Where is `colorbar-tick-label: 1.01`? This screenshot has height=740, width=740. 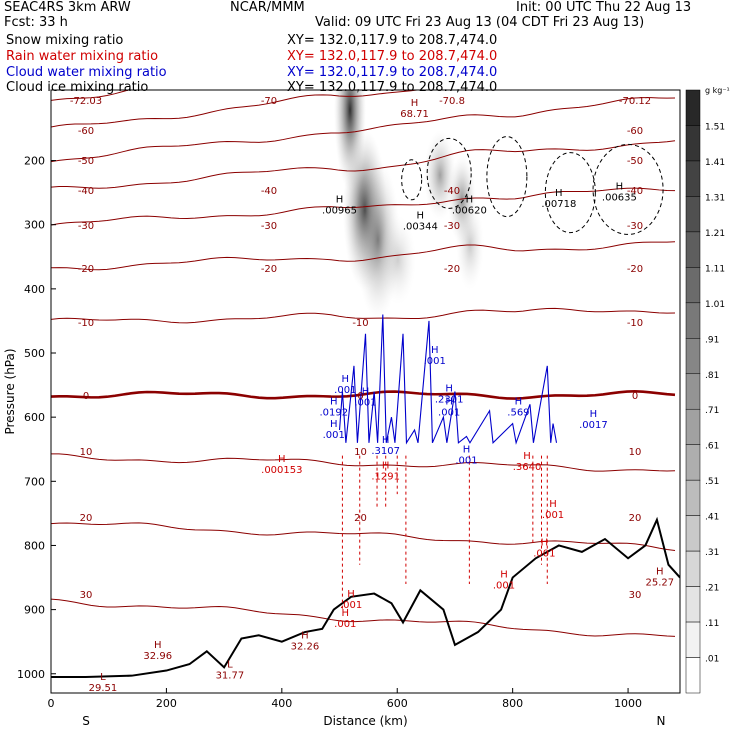 colorbar-tick-label: 1.01 is located at coordinates (715, 305).